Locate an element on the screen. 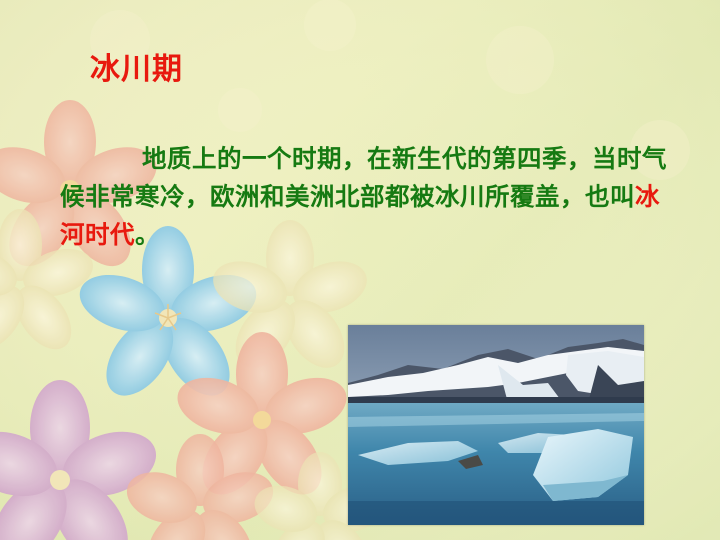 The height and width of the screenshot is (540, 720). paragraph-highlight: 冰河时代 is located at coordinates (360, 215).